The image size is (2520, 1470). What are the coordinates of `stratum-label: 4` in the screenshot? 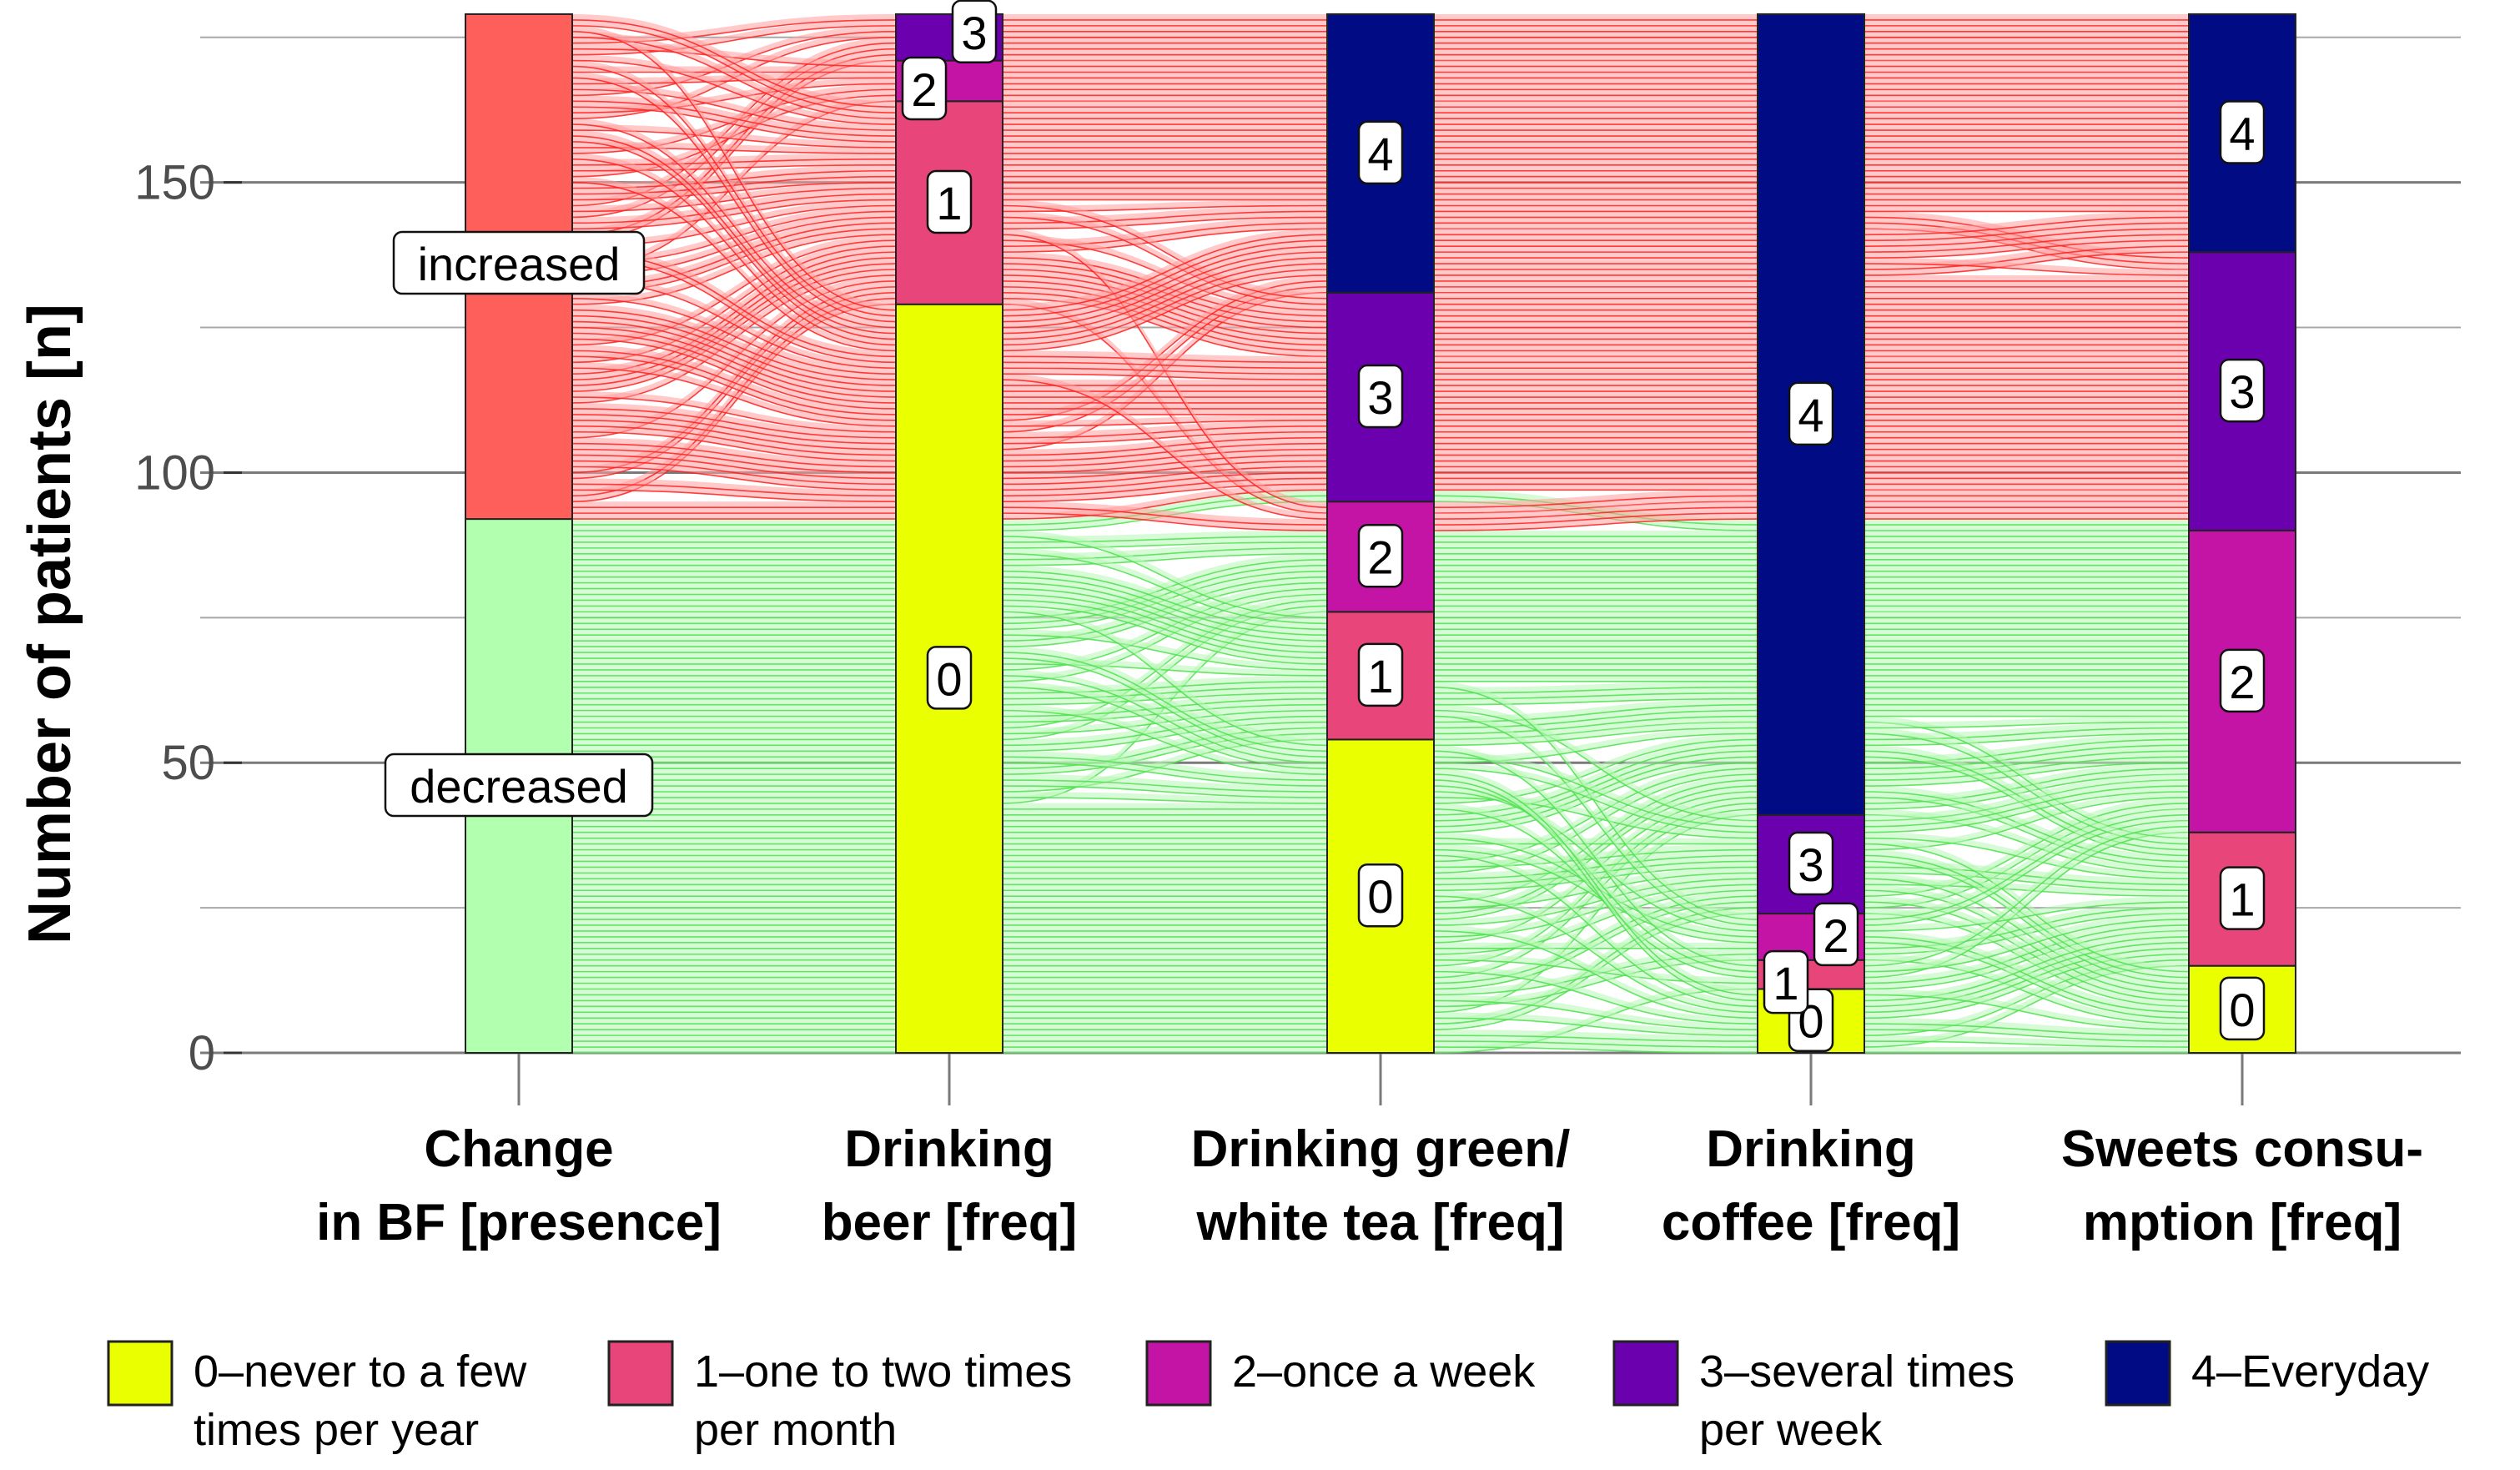 It's located at (2242, 132).